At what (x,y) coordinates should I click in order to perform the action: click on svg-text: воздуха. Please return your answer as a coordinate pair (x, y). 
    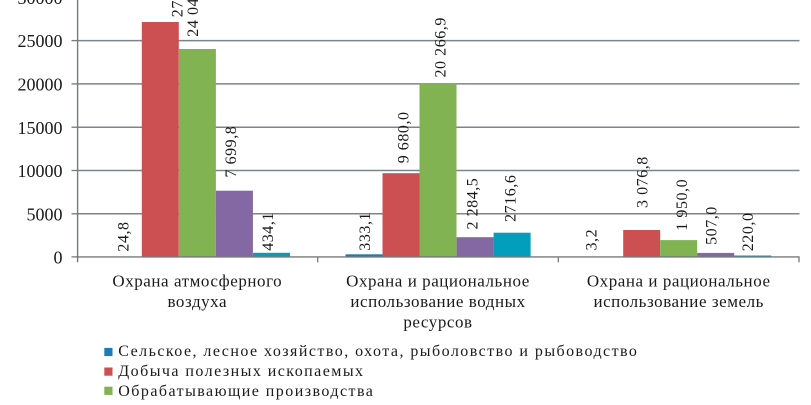
    Looking at the image, I should click on (197, 301).